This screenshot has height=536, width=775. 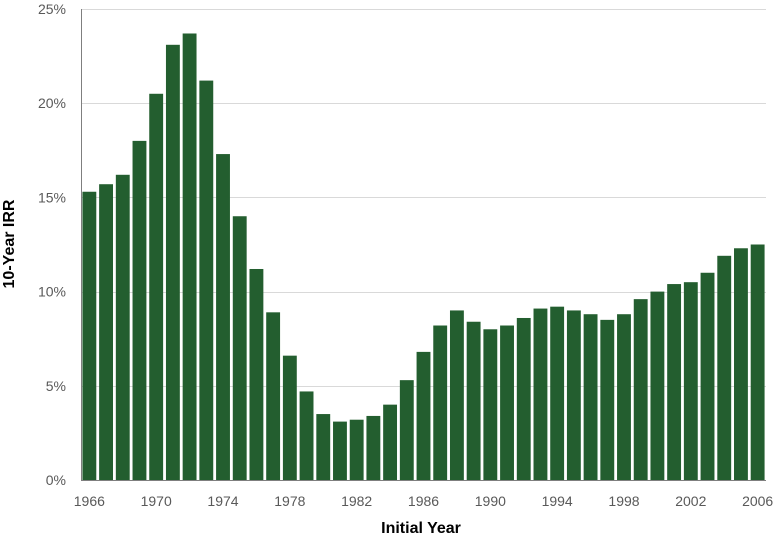 I want to click on bar-1977, so click(x=273, y=396).